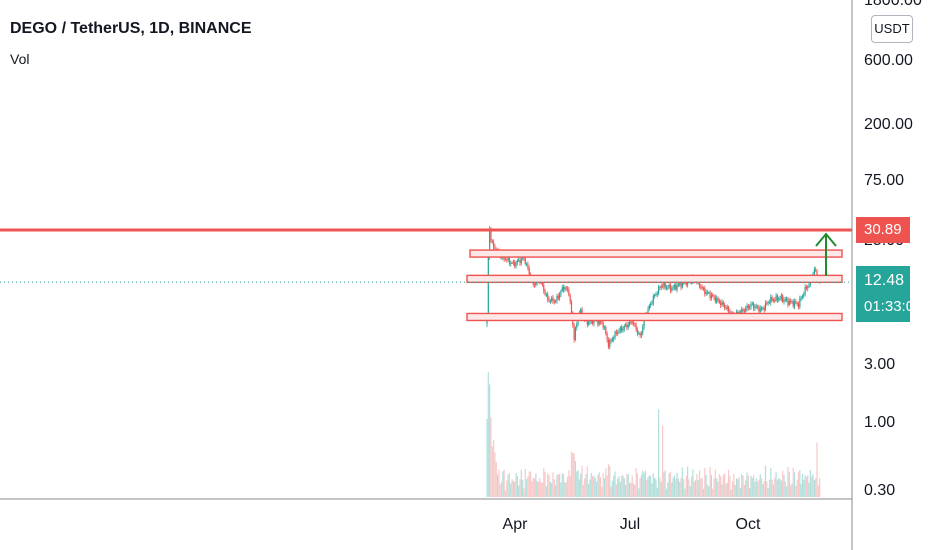 The width and height of the screenshot is (932, 550). Describe the element at coordinates (653, 434) in the screenshot. I see `volume-bars` at that location.